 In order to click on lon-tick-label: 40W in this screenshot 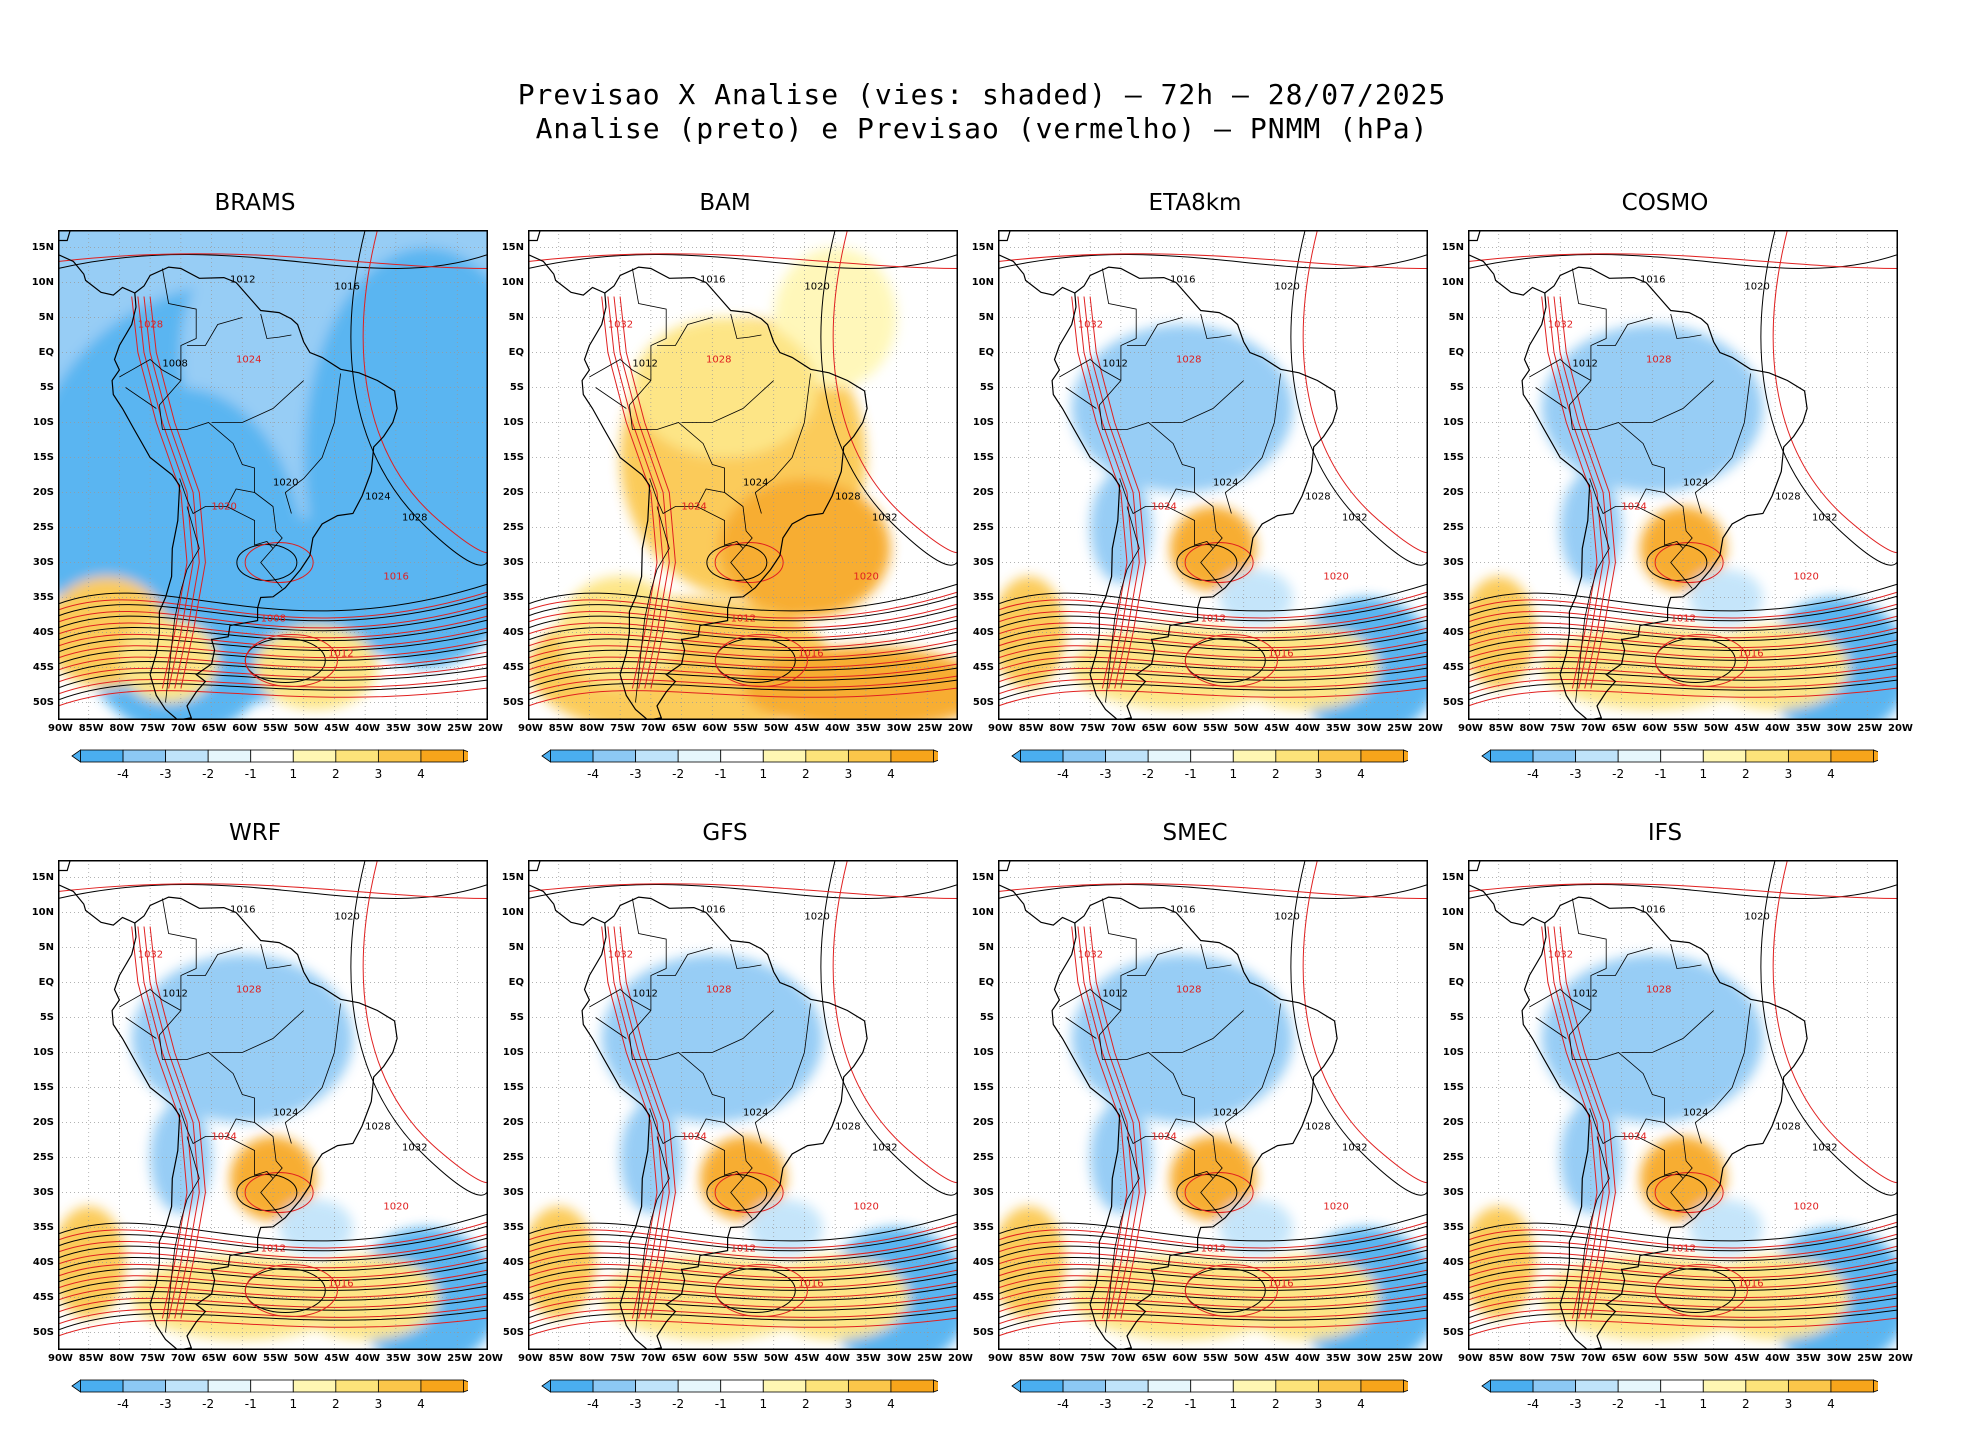, I will do `click(1778, 1358)`.